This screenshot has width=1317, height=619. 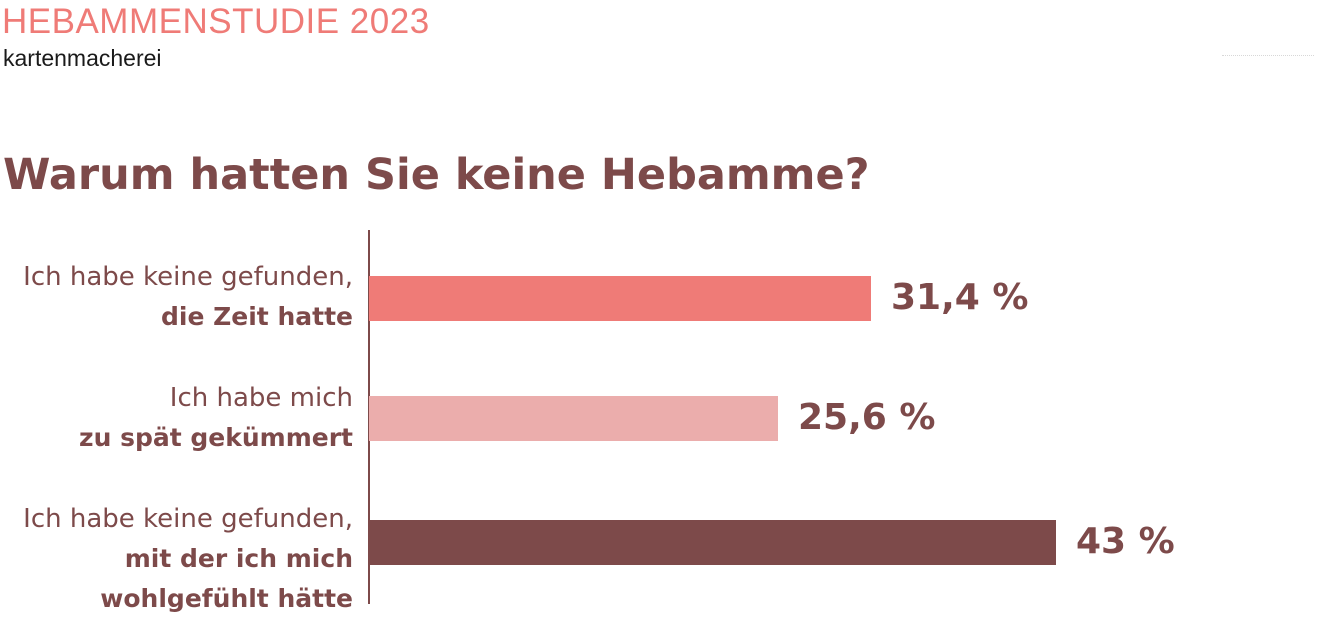 I want to click on category-label: Ich habe mich zu spät gekümmert, so click(x=216, y=418).